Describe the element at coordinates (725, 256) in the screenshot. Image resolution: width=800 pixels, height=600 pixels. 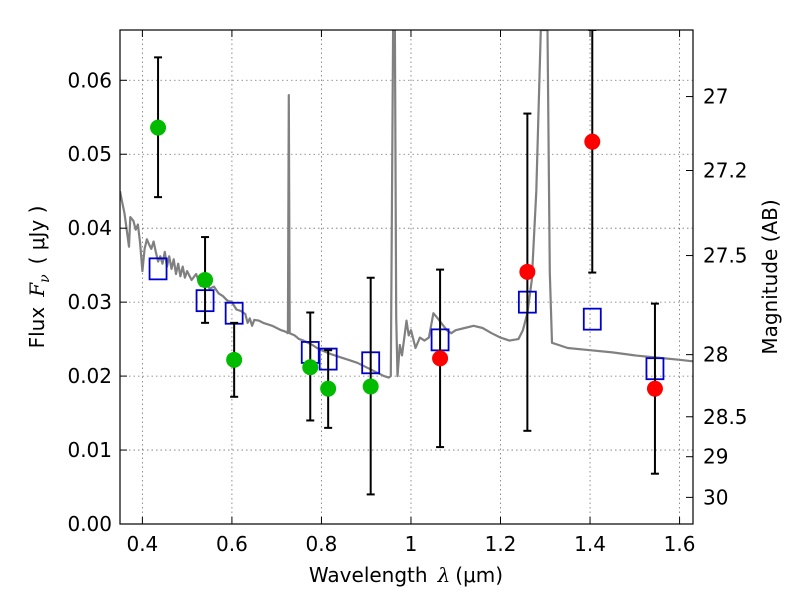
I see `y2-tick-label: 27.5` at that location.